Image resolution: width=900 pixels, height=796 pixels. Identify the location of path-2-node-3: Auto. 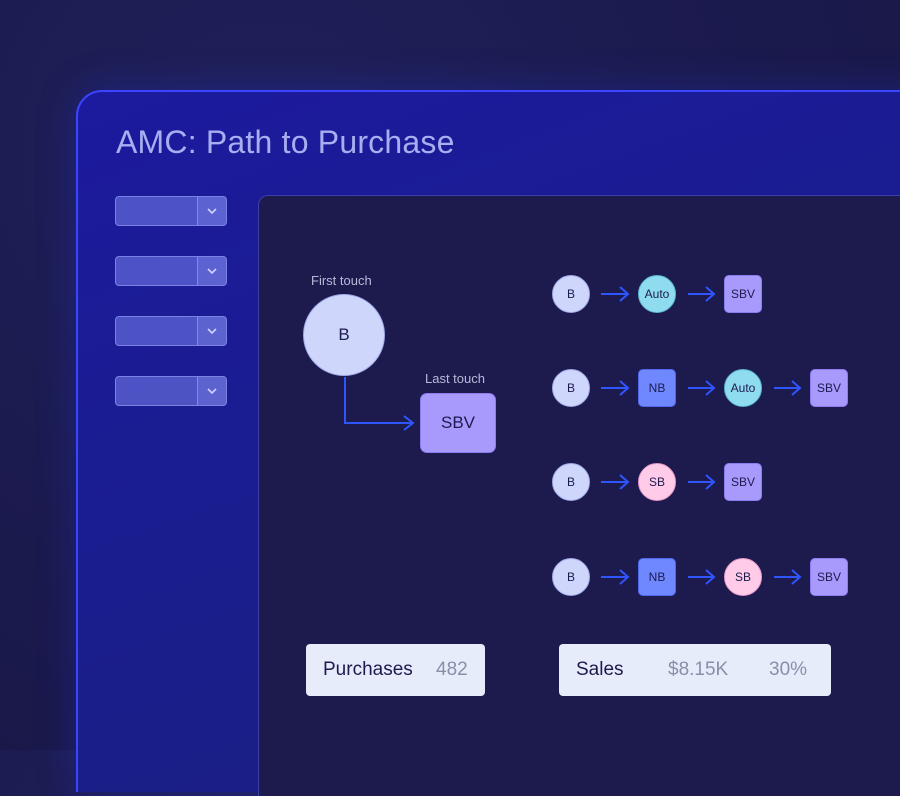
(743, 388).